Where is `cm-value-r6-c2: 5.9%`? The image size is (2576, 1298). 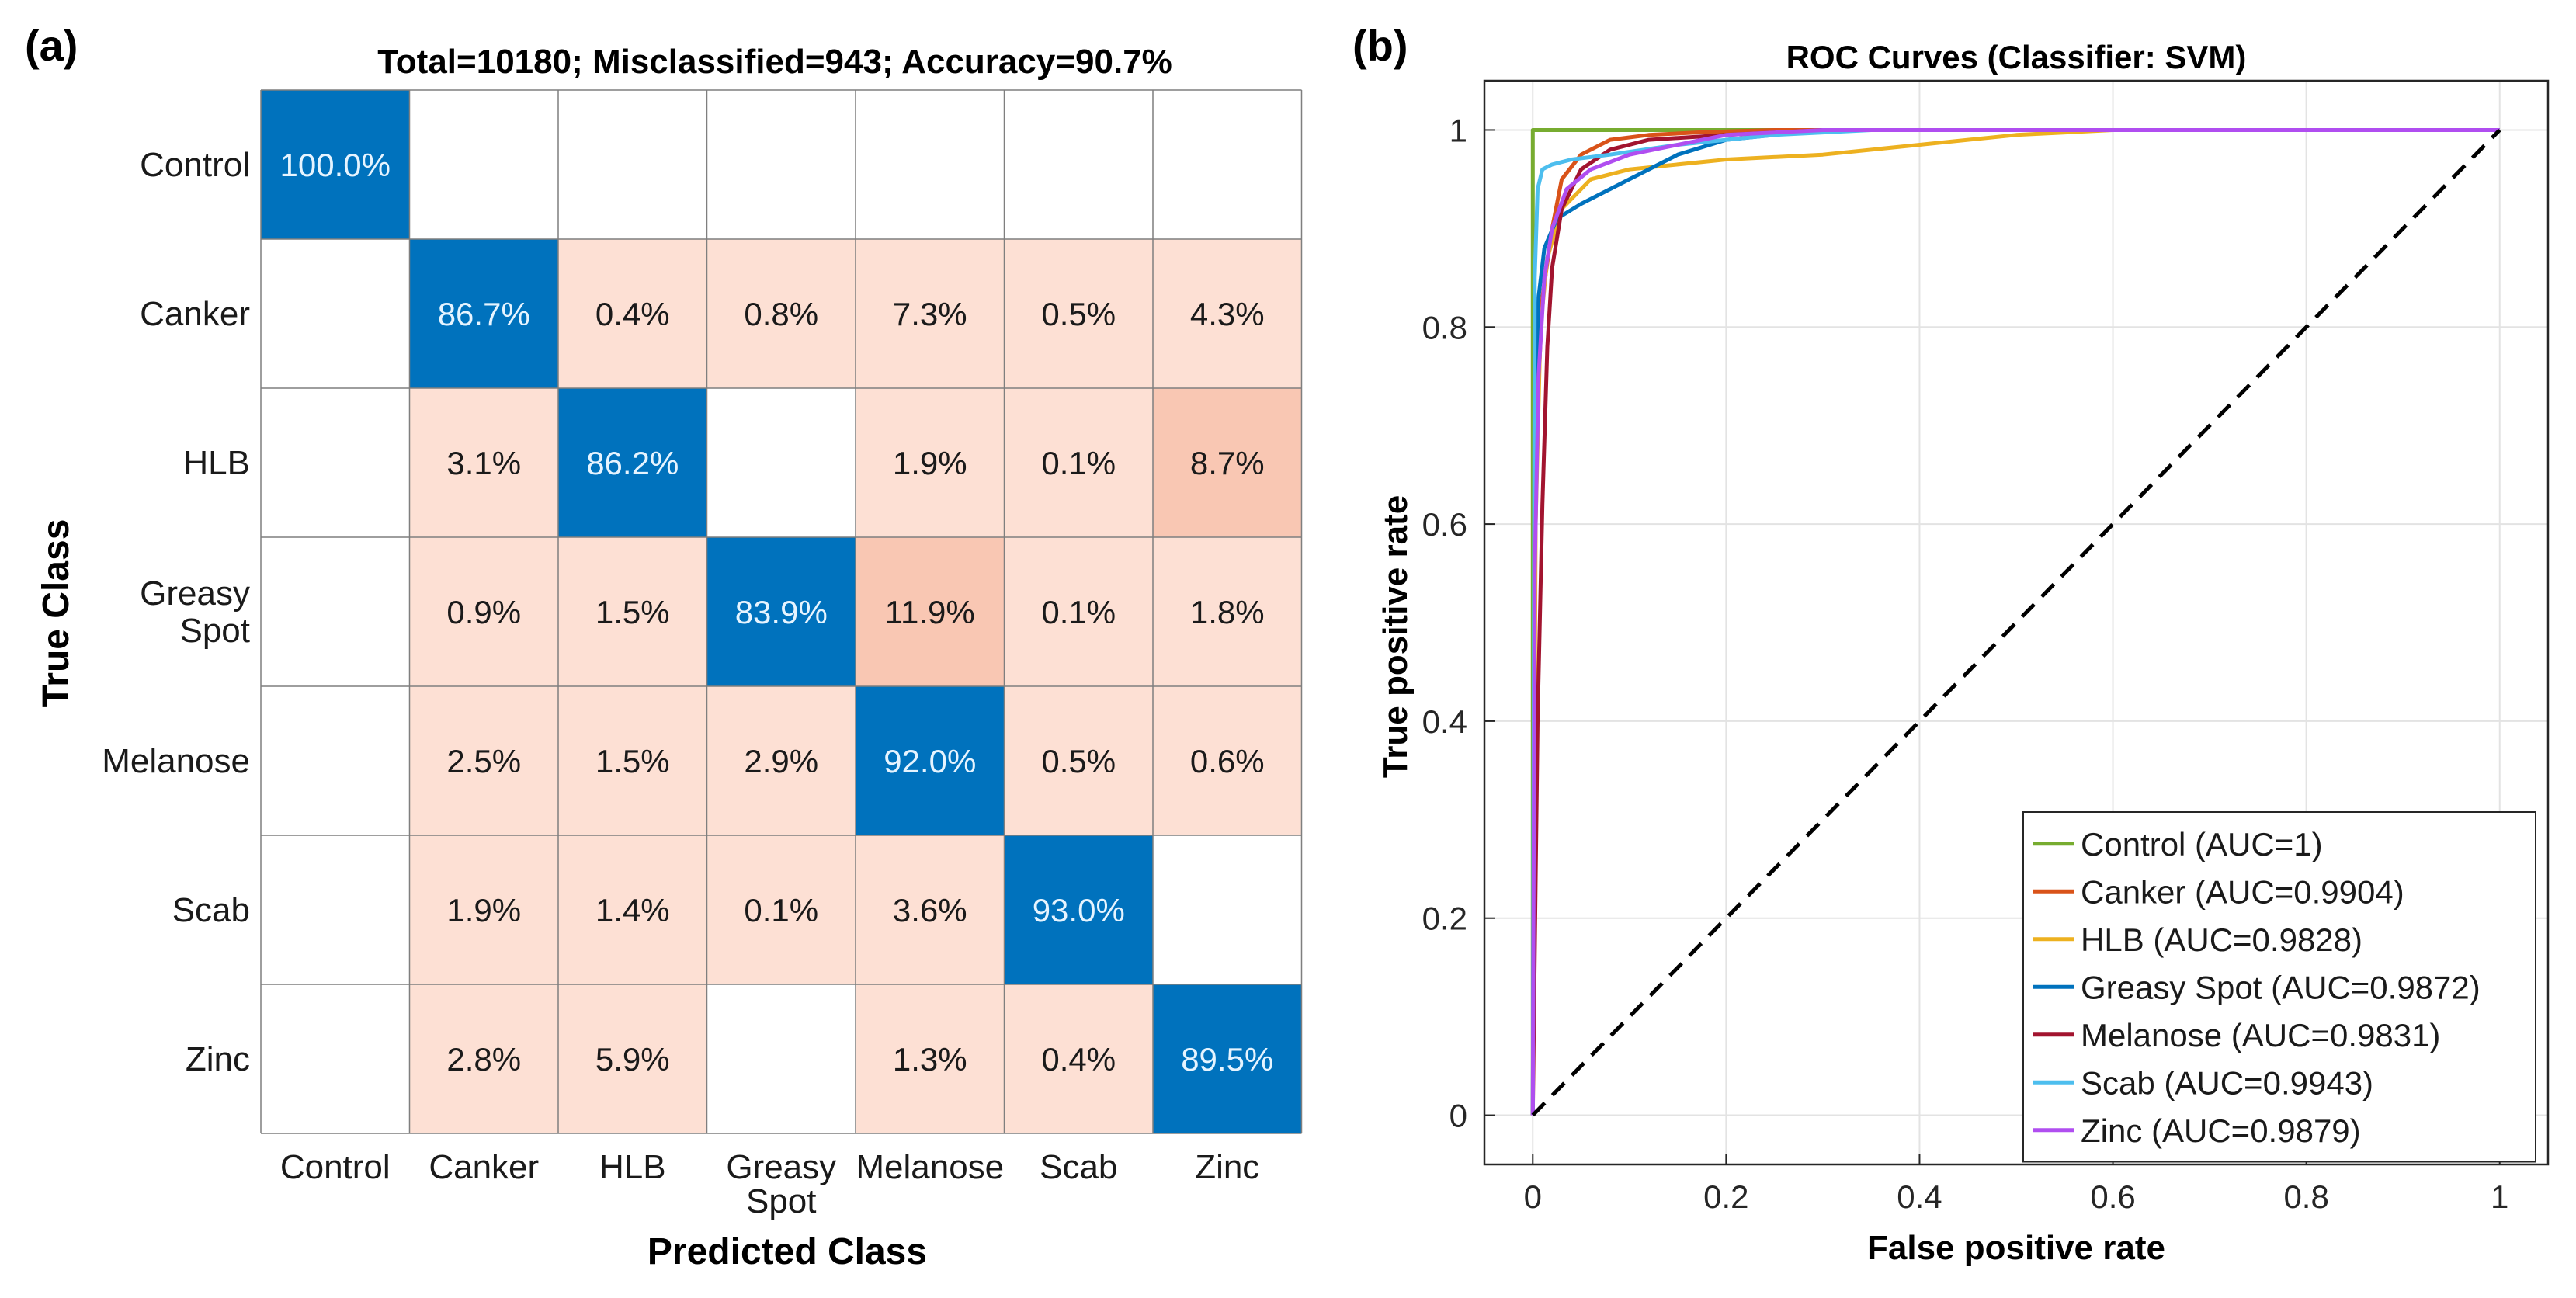 cm-value-r6-c2: 5.9% is located at coordinates (632, 1059).